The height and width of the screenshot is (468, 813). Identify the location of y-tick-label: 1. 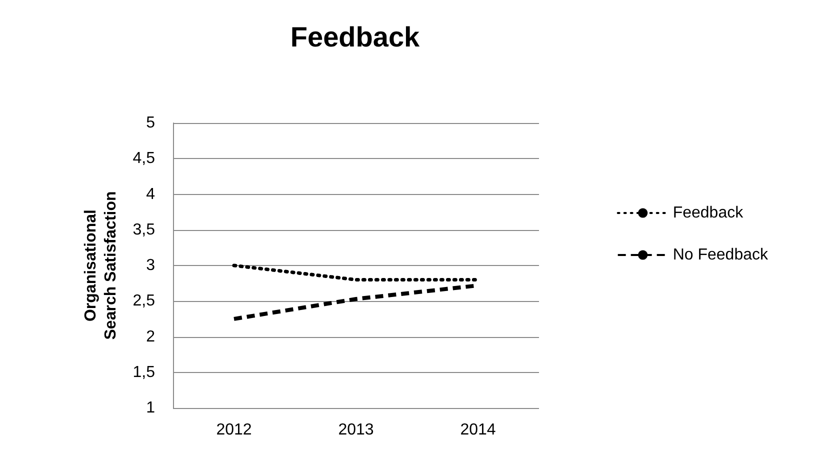
(151, 408).